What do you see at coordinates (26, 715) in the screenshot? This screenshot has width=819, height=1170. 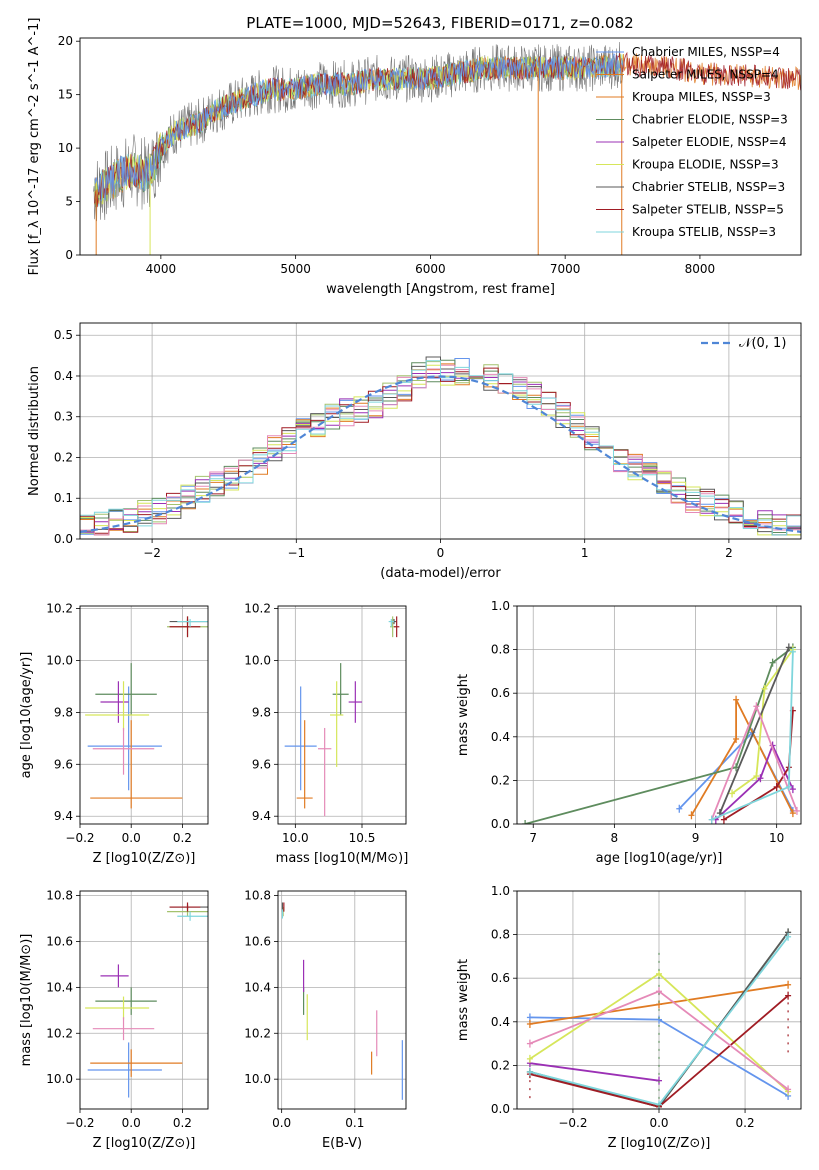 I see `y-axis-label: age [log10(age/yr)]` at bounding box center [26, 715].